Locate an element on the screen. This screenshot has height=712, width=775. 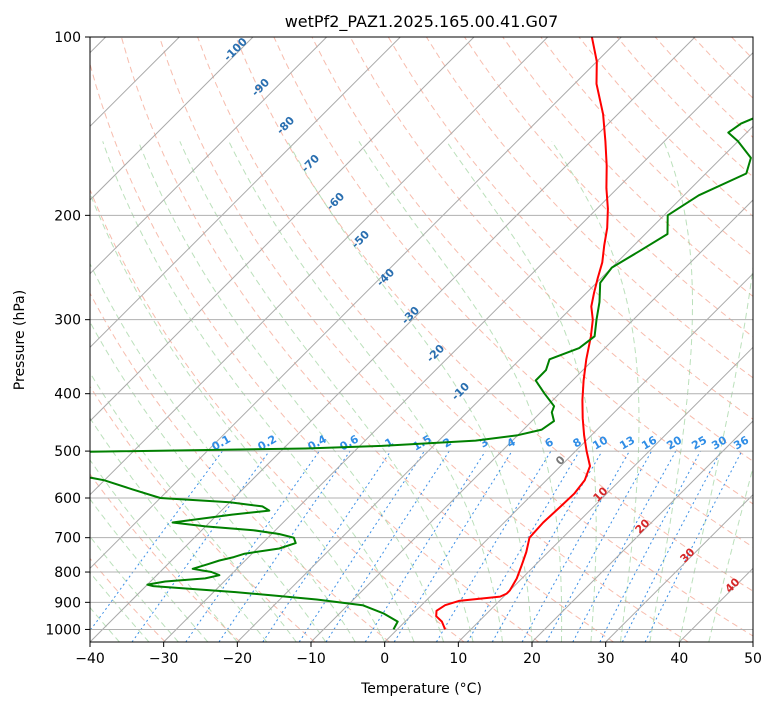
x-tick-label: −40 is located at coordinates (90, 659).